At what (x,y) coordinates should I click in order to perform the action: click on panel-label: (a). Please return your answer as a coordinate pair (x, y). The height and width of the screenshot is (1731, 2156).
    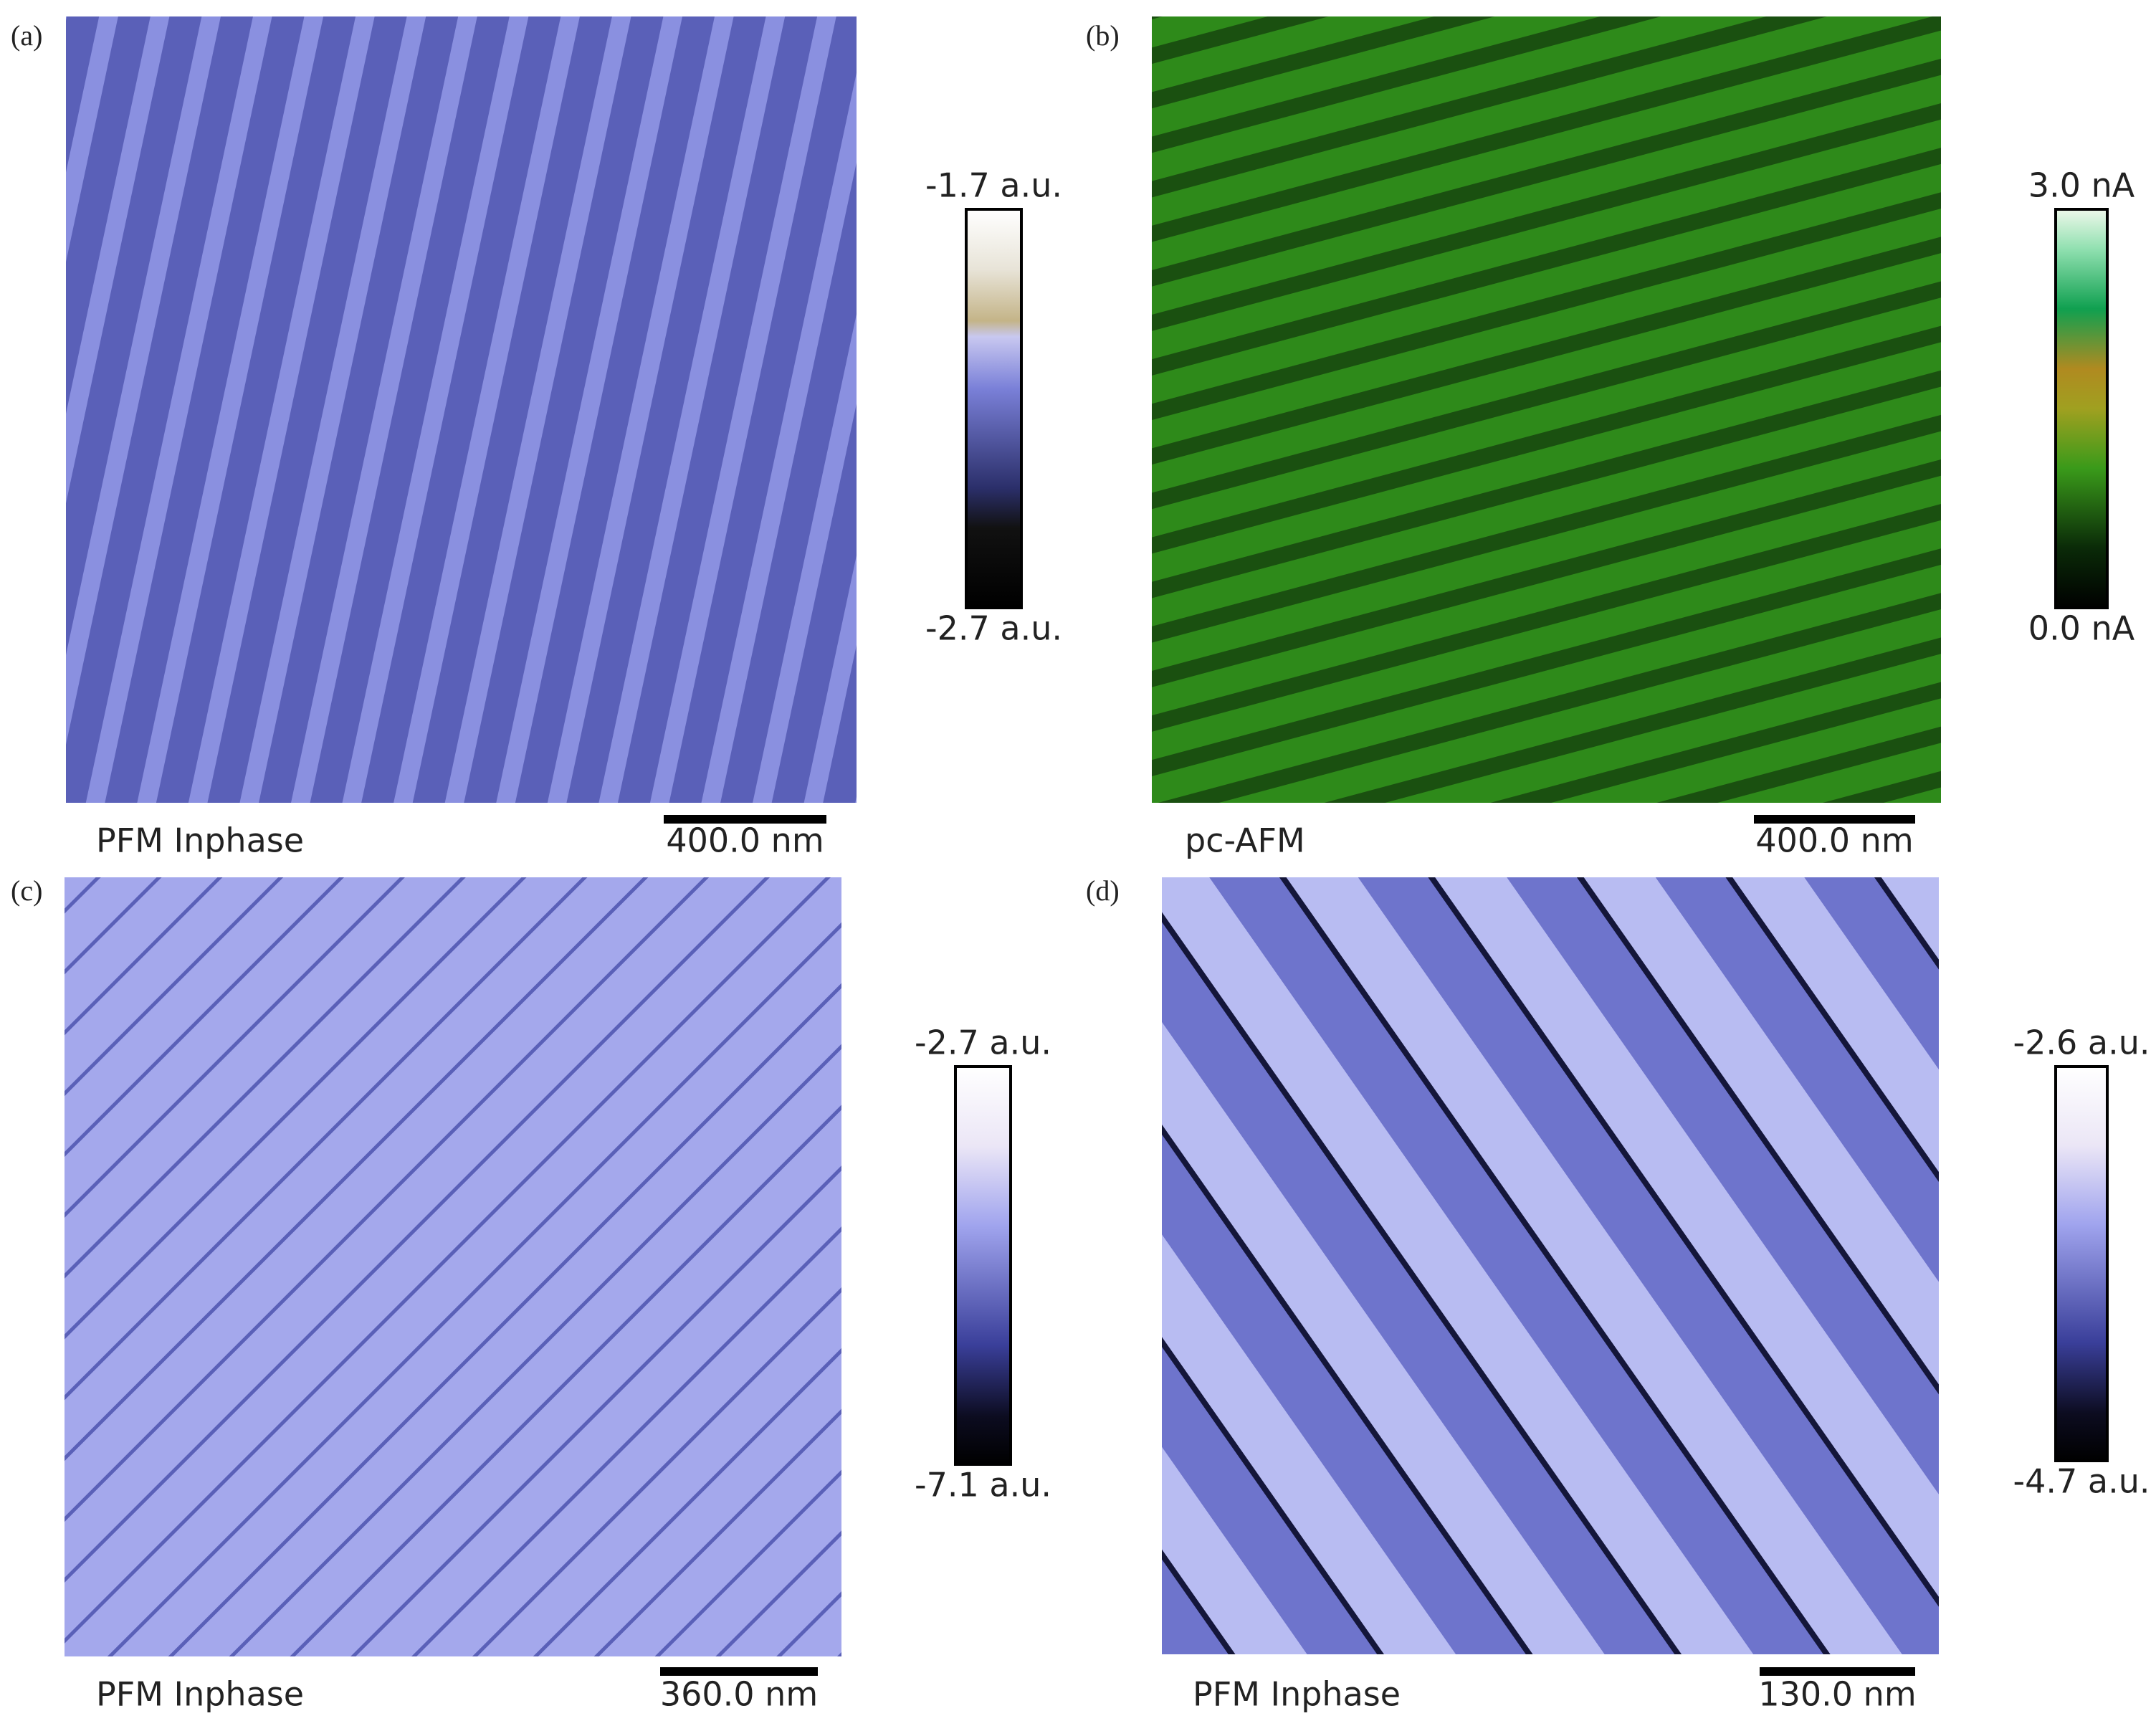
    Looking at the image, I should click on (26, 35).